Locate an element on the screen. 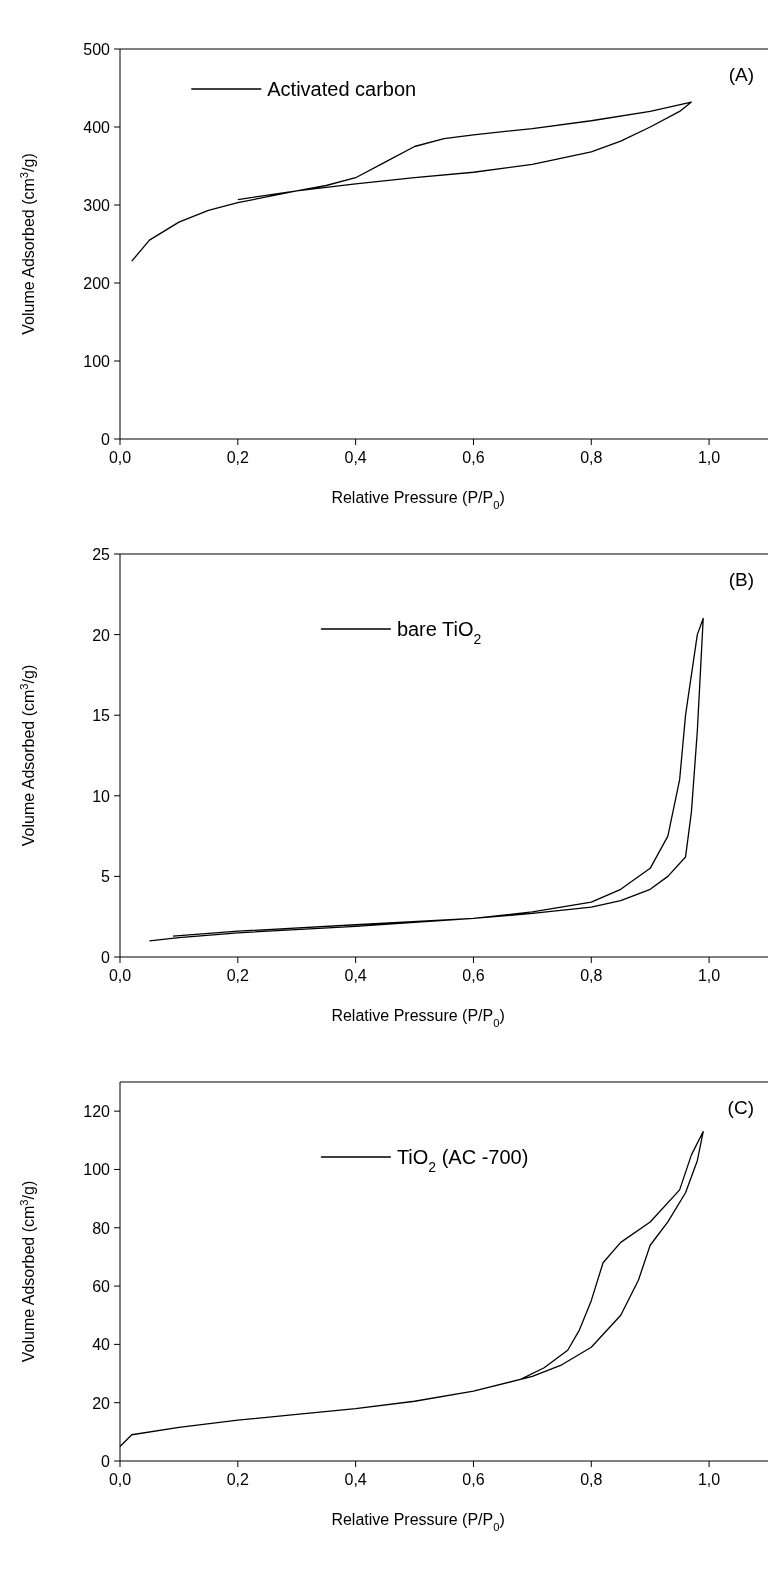  annotation: (B) is located at coordinates (741, 579).